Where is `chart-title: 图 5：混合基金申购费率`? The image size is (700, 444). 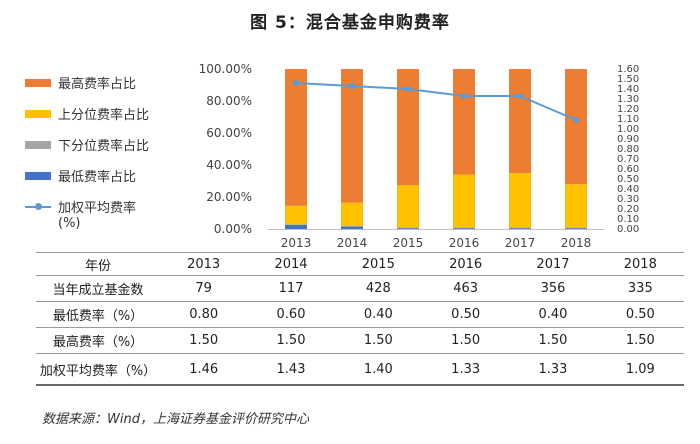
chart-title: 图 5：混合基金申购费率 is located at coordinates (350, 23).